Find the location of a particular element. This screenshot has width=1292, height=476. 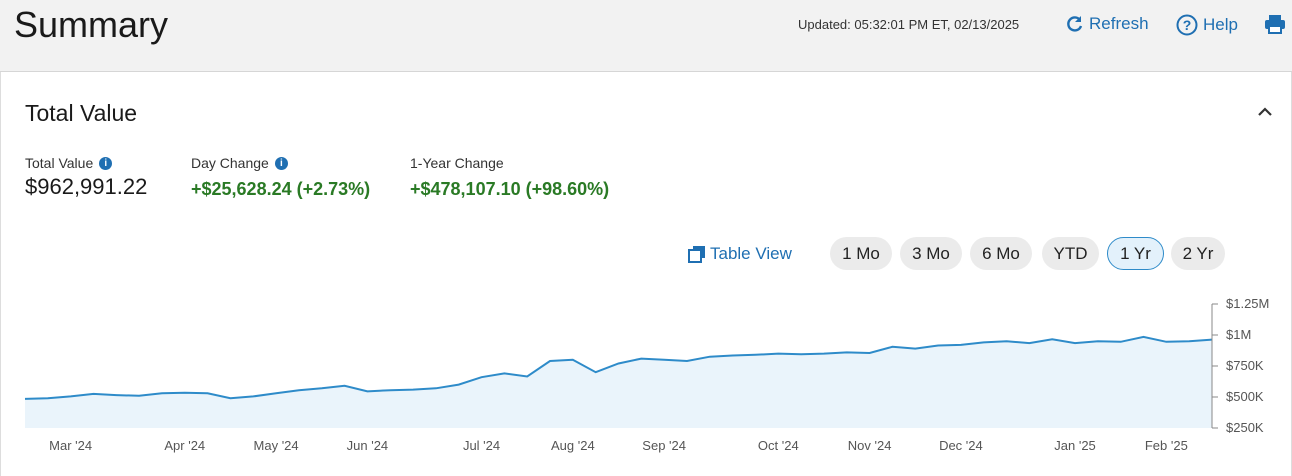

y-tick-label: $1.25M is located at coordinates (1247, 303).